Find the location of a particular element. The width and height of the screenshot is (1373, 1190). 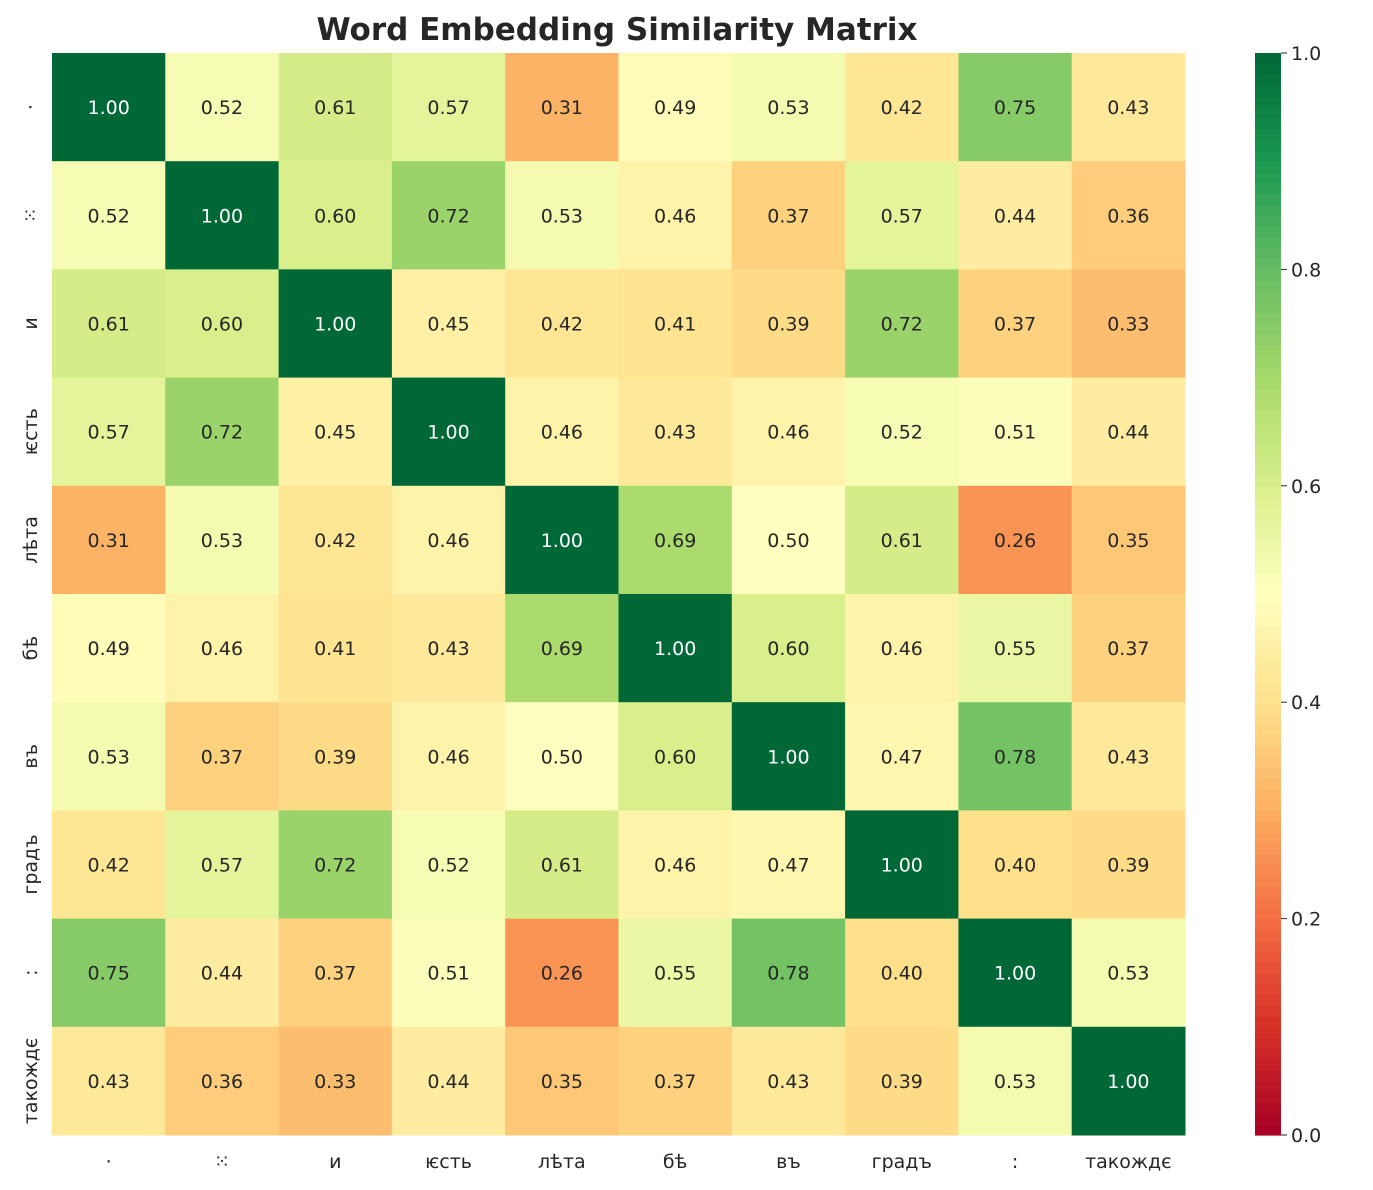

y-tick-label: и is located at coordinates (31, 323).